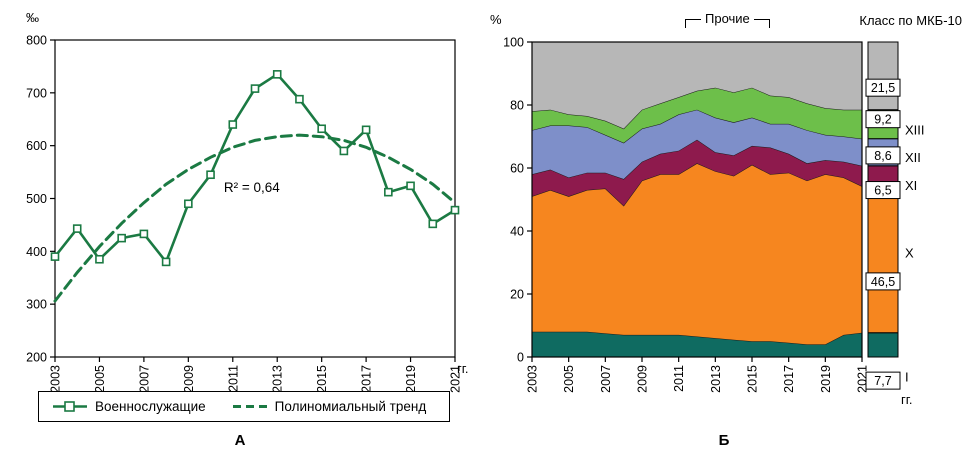 This screenshot has height=463, width=968. I want to click on legend-label-servicemen: Военнослужащие, so click(150, 406).